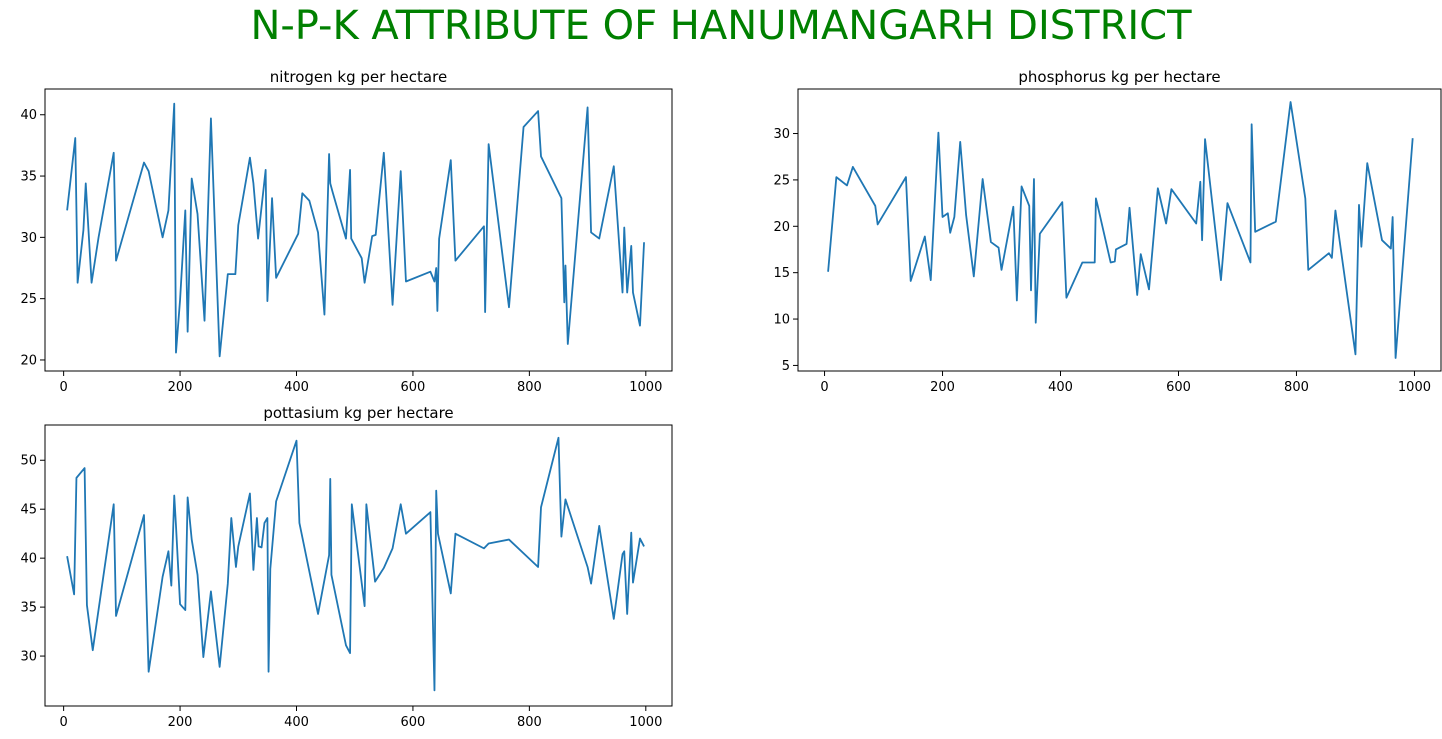  I want to click on y-tick-label: 45, so click(28, 510).